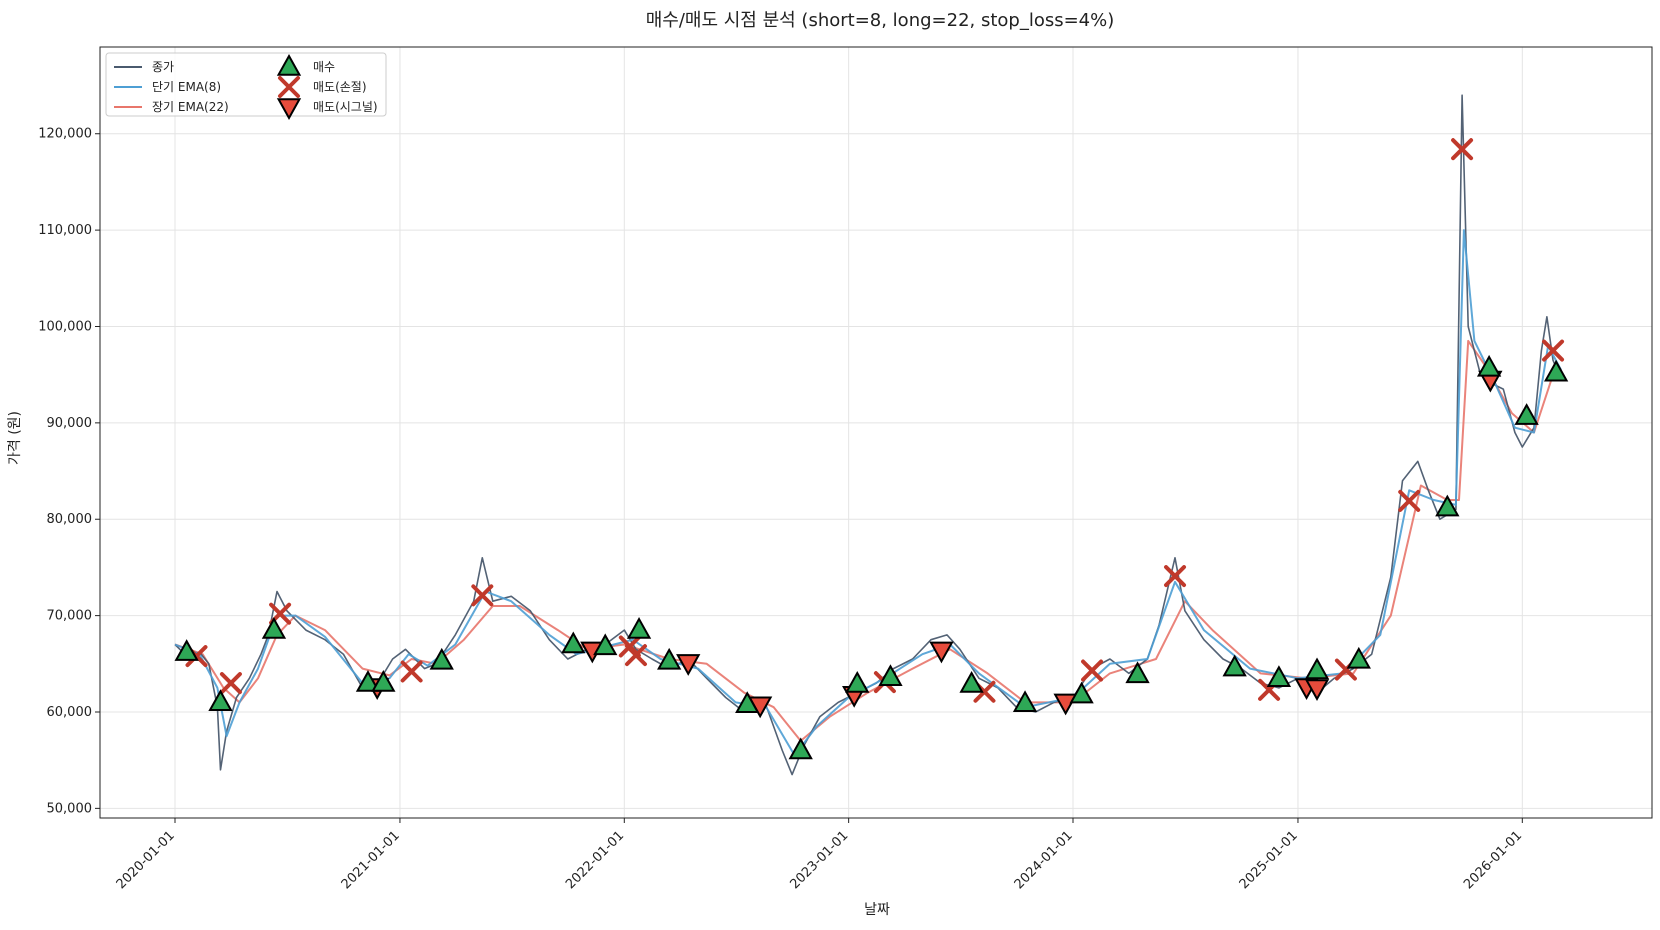  Describe the element at coordinates (163, 67) in the screenshot. I see `legend-label: 종가` at that location.